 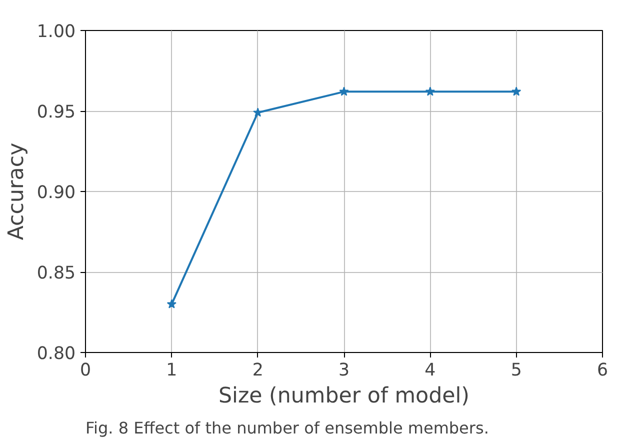 I want to click on y-tick-label: 0.85, so click(x=56, y=274).